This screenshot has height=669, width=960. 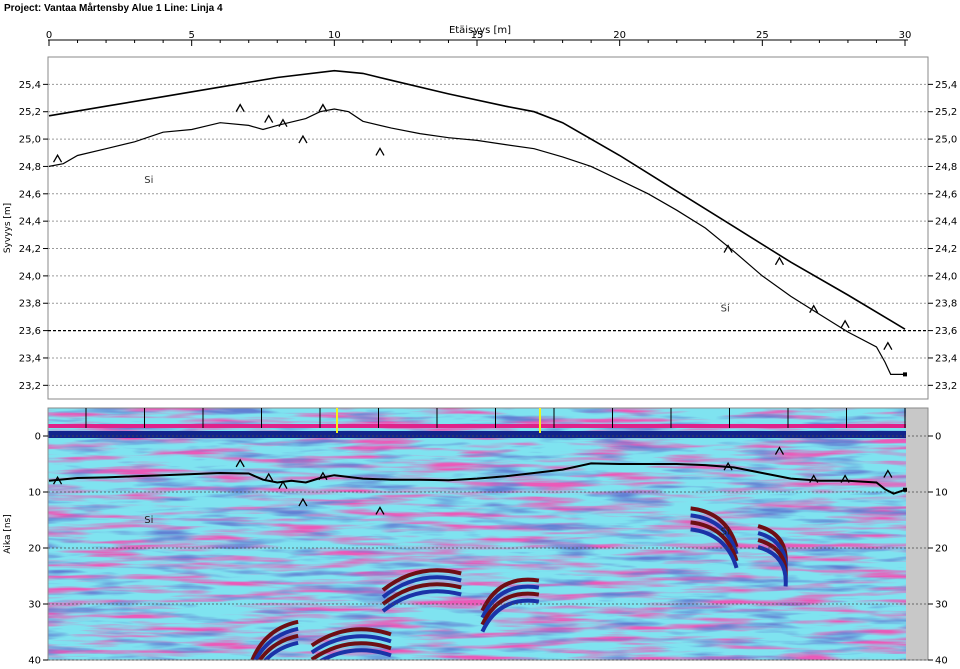 I want to click on y-tick-label: 40, so click(x=34, y=661).